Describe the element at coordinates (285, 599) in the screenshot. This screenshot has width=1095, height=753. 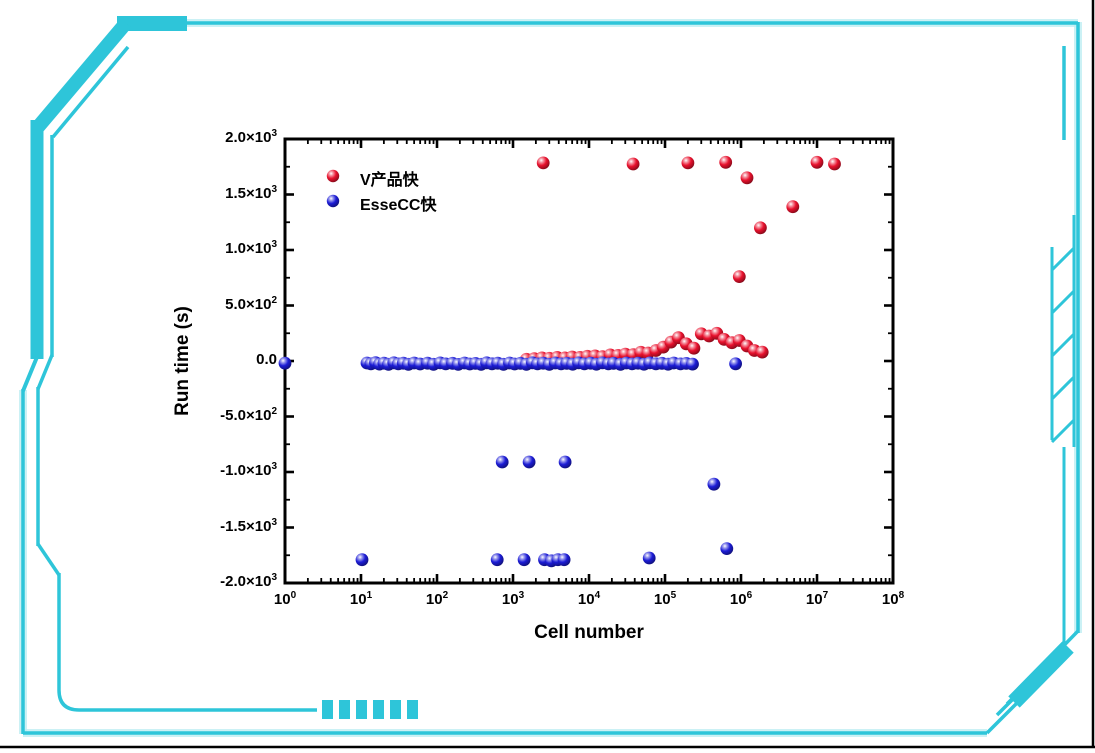
I see `x-tick-label: 10⁰` at that location.